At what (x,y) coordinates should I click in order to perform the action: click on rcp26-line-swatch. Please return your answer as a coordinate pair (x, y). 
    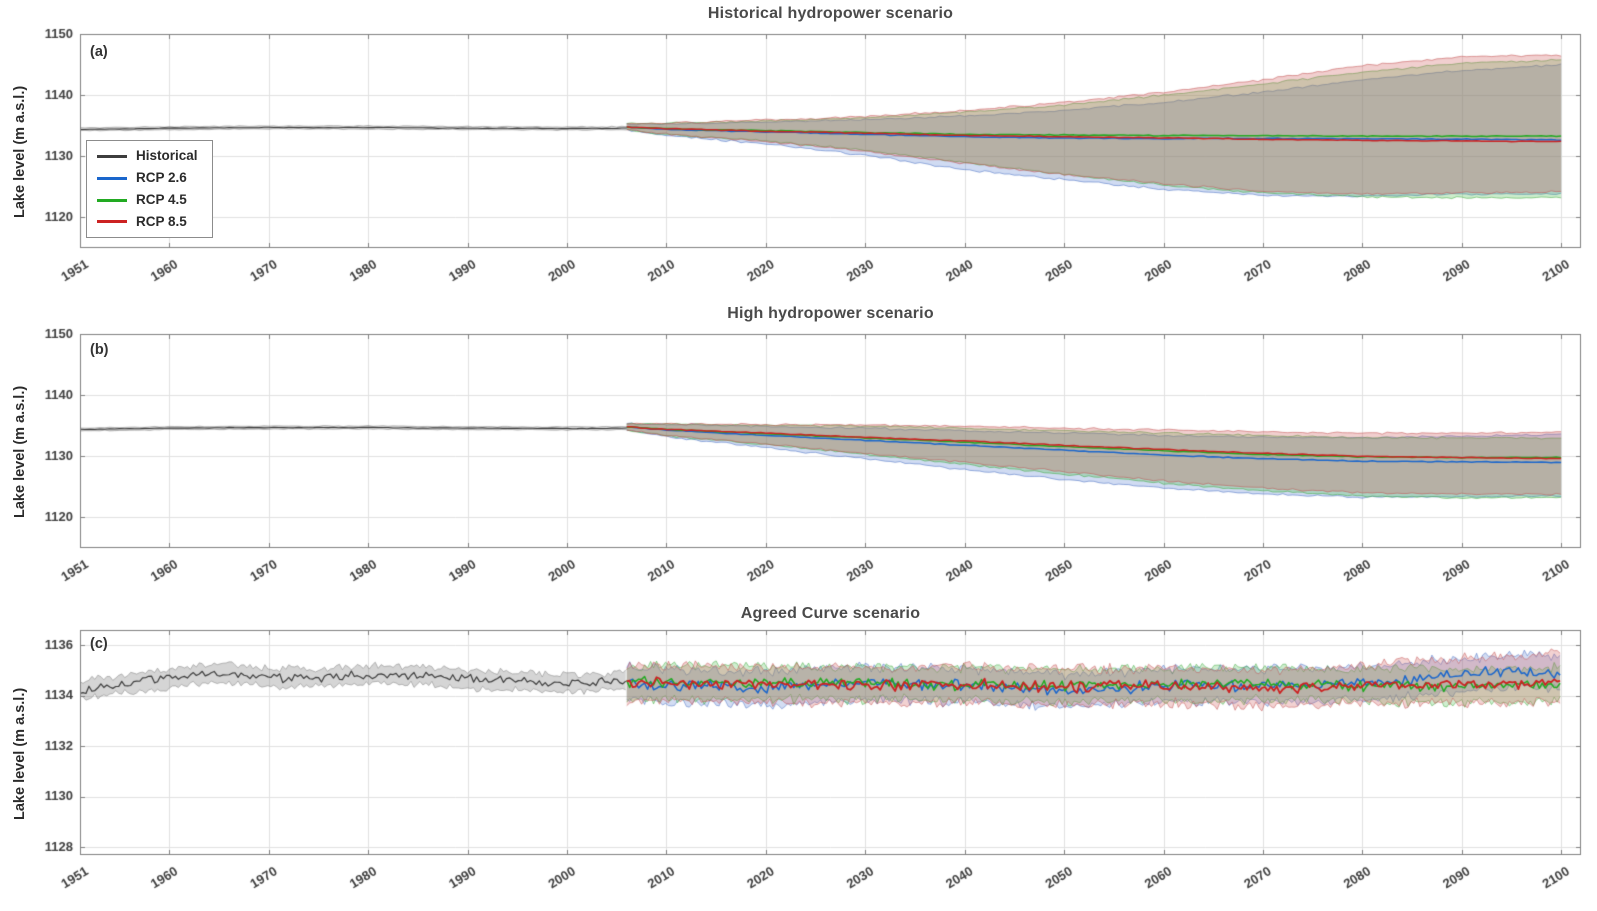
    Looking at the image, I should click on (112, 178).